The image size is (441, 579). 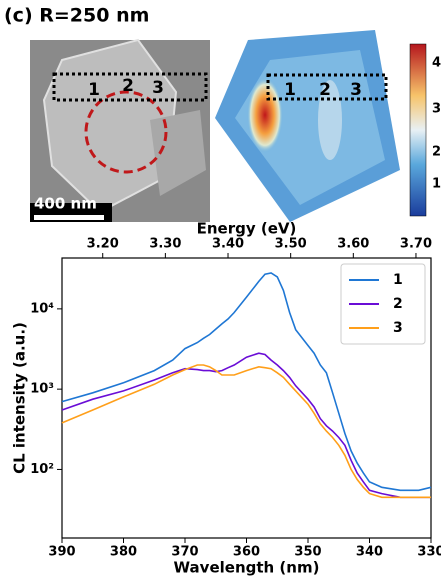 I want to click on x-axis-label: Wavelength (nm), so click(x=247, y=568).